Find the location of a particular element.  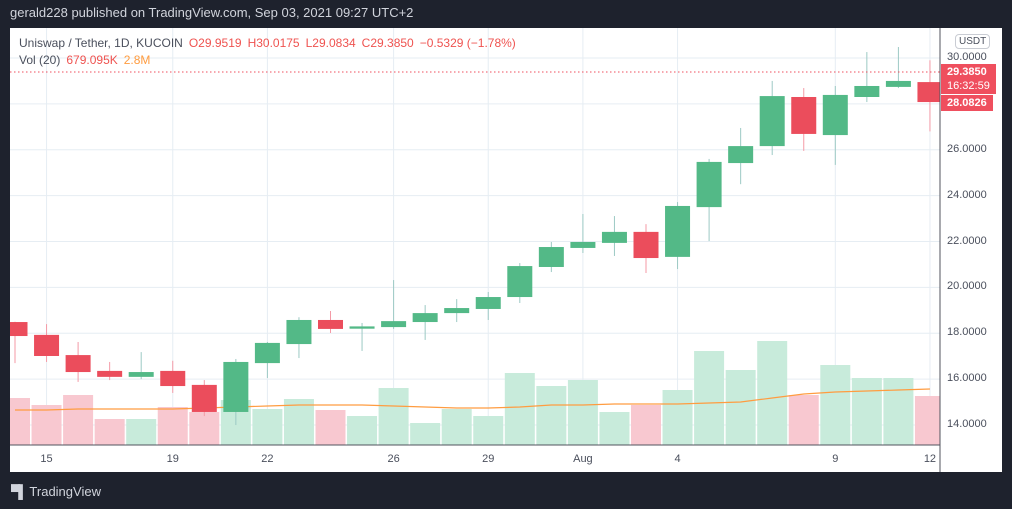

last-price-tag: 29.3850 16:32:59 is located at coordinates (968, 79).